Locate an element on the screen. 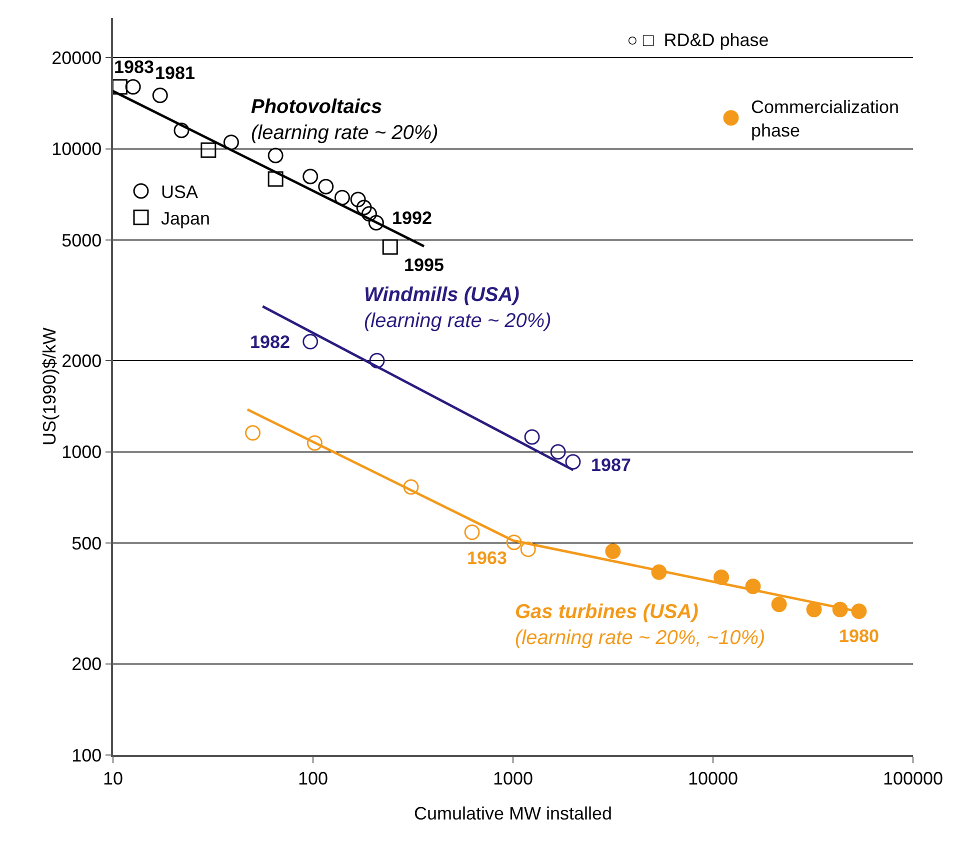 Image resolution: width=962 pixels, height=847 pixels. series-label: Windmills (USA) (learning rate ~ 20%) is located at coordinates (458, 308).